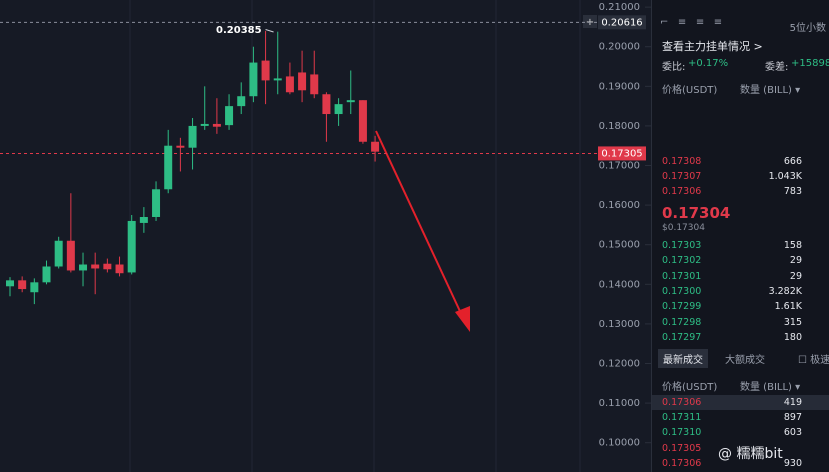 The image size is (829, 472). I want to click on tool-icons: ⌐ ≡ ≡ ≡, so click(691, 22).